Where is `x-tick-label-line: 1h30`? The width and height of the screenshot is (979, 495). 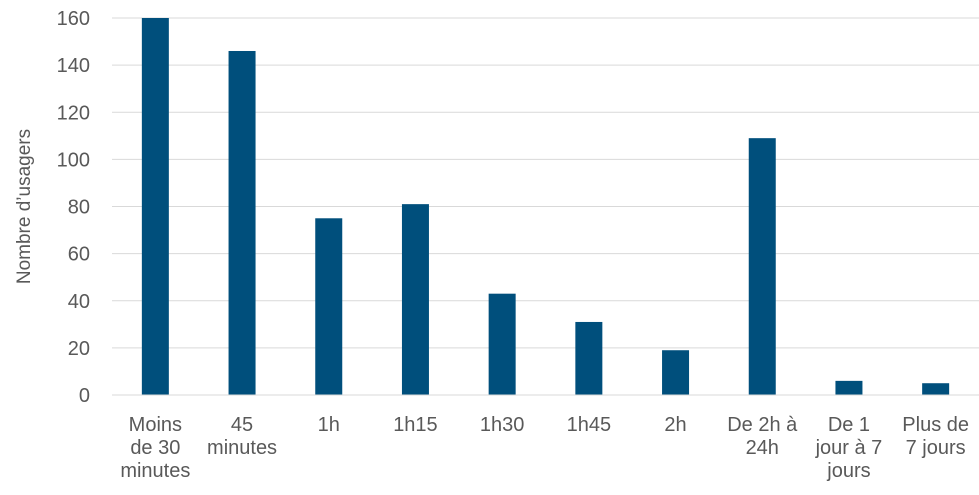
x-tick-label-line: 1h30 is located at coordinates (502, 425).